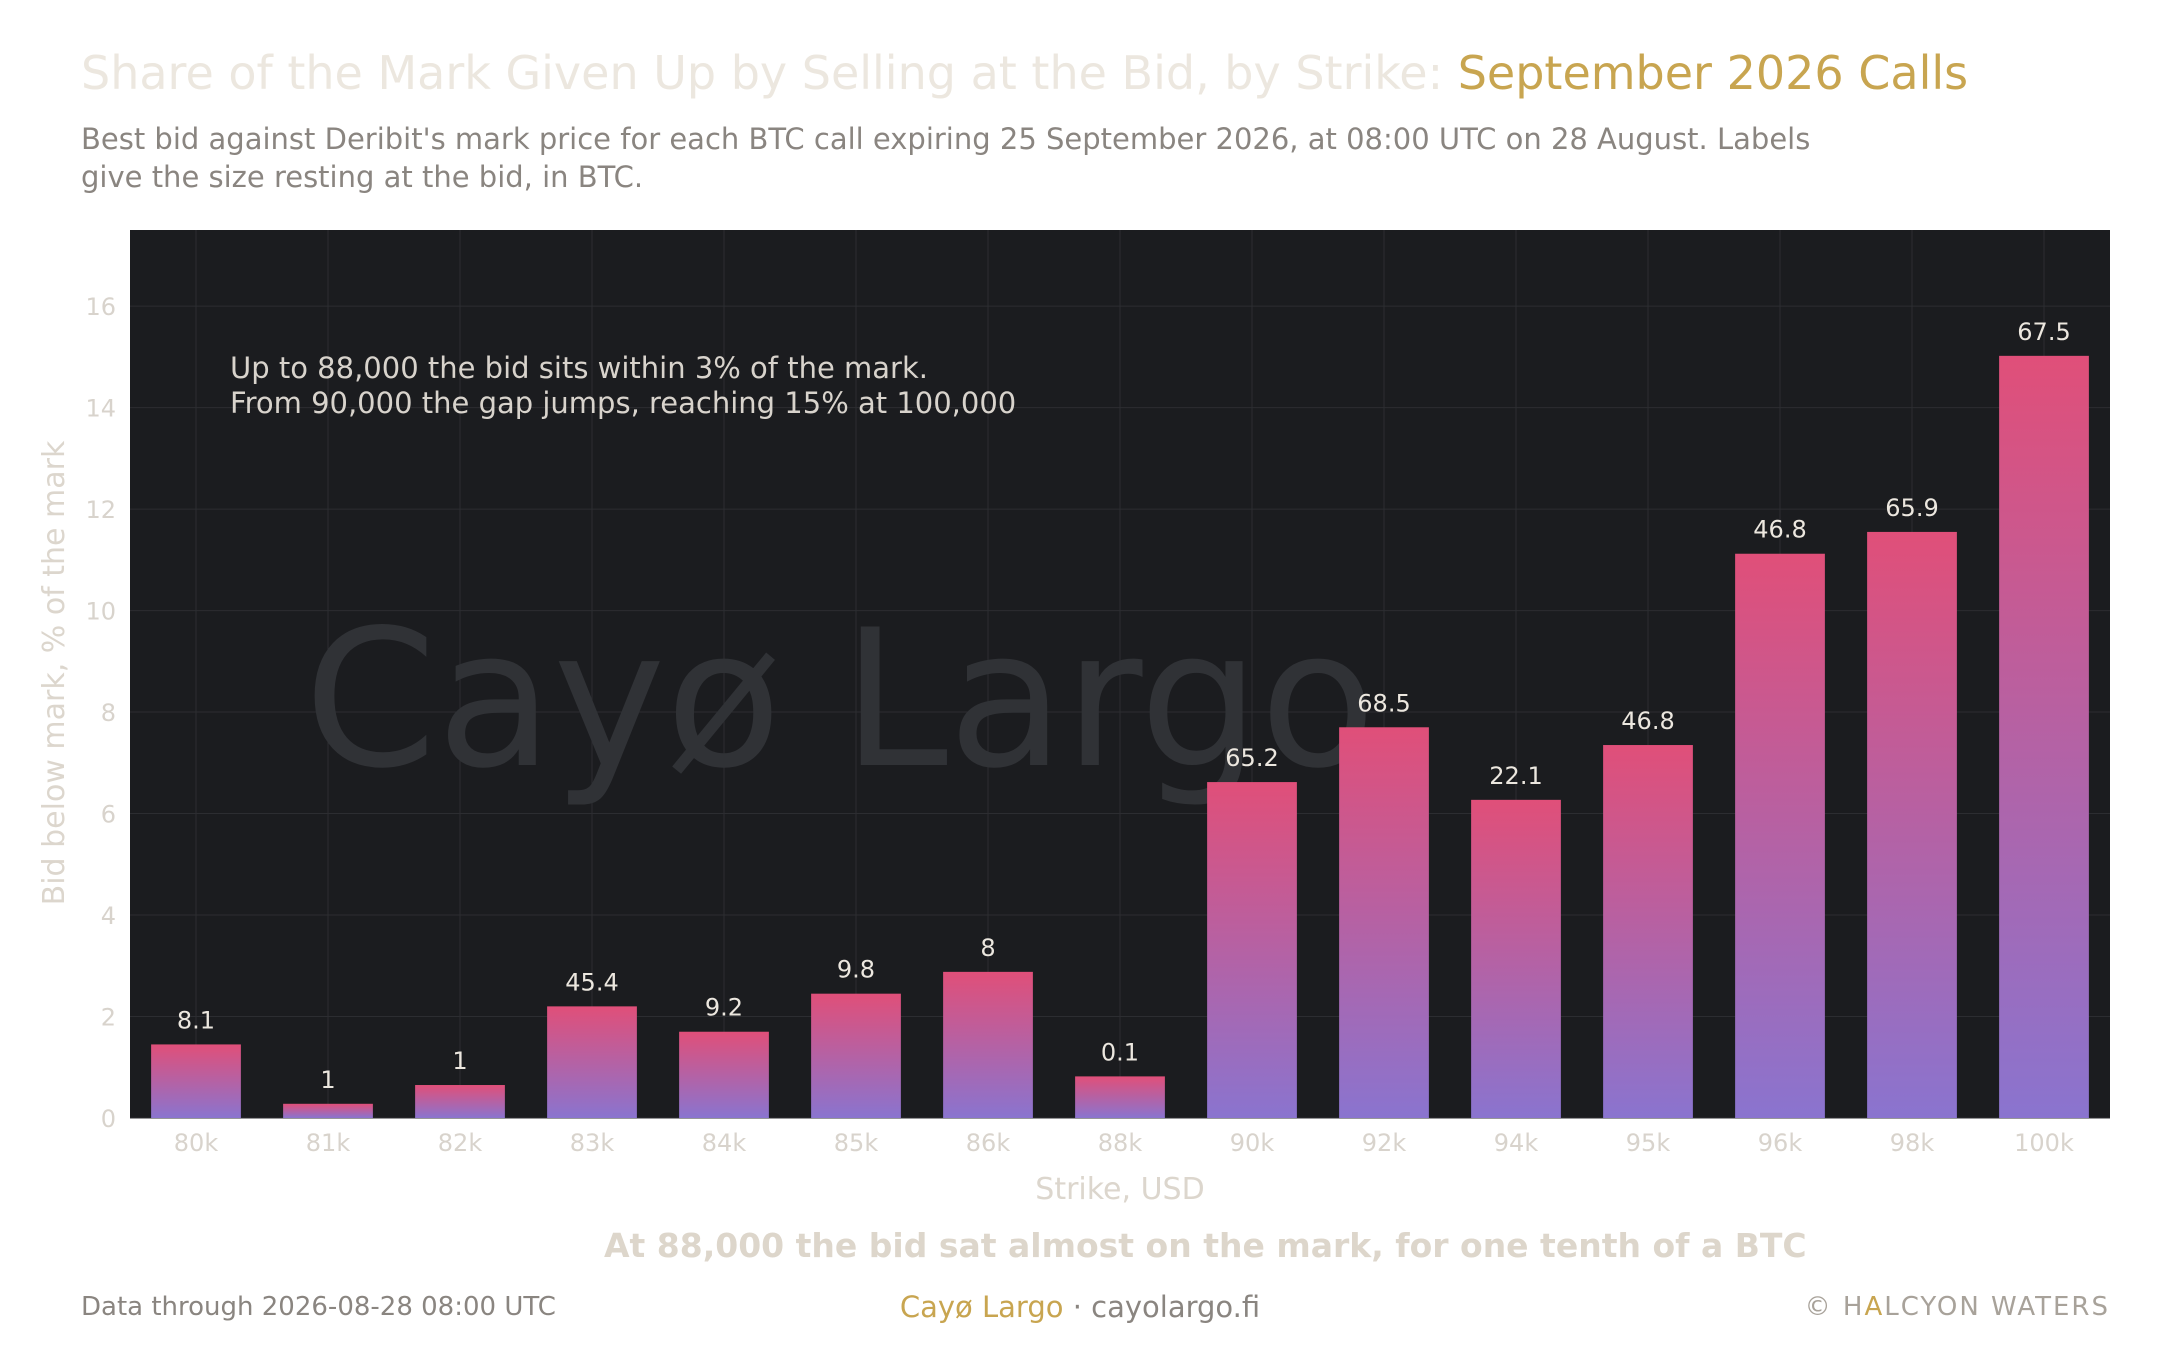 The image size is (2160, 1350). Describe the element at coordinates (1648, 1143) in the screenshot. I see `x-tick-label: 95k` at that location.